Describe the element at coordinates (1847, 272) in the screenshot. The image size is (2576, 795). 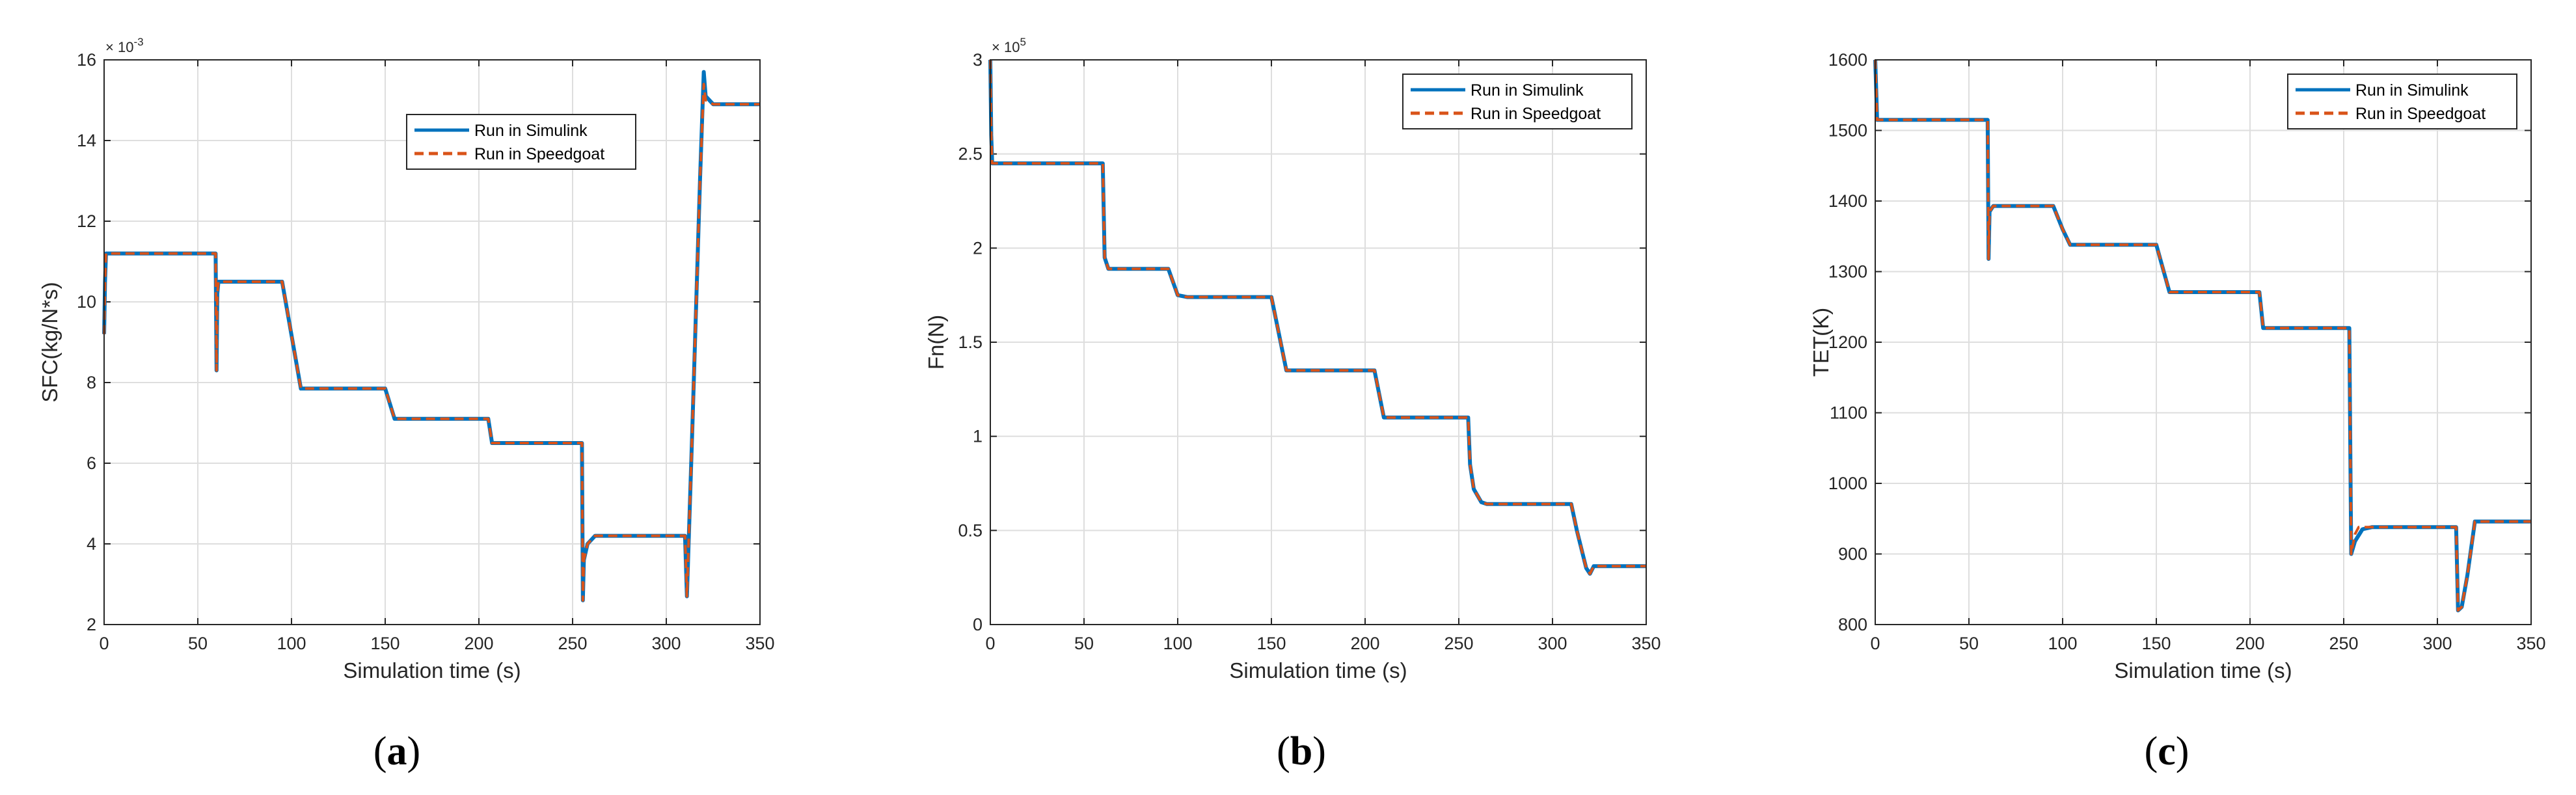
I see `y-tick-label: 1300` at that location.